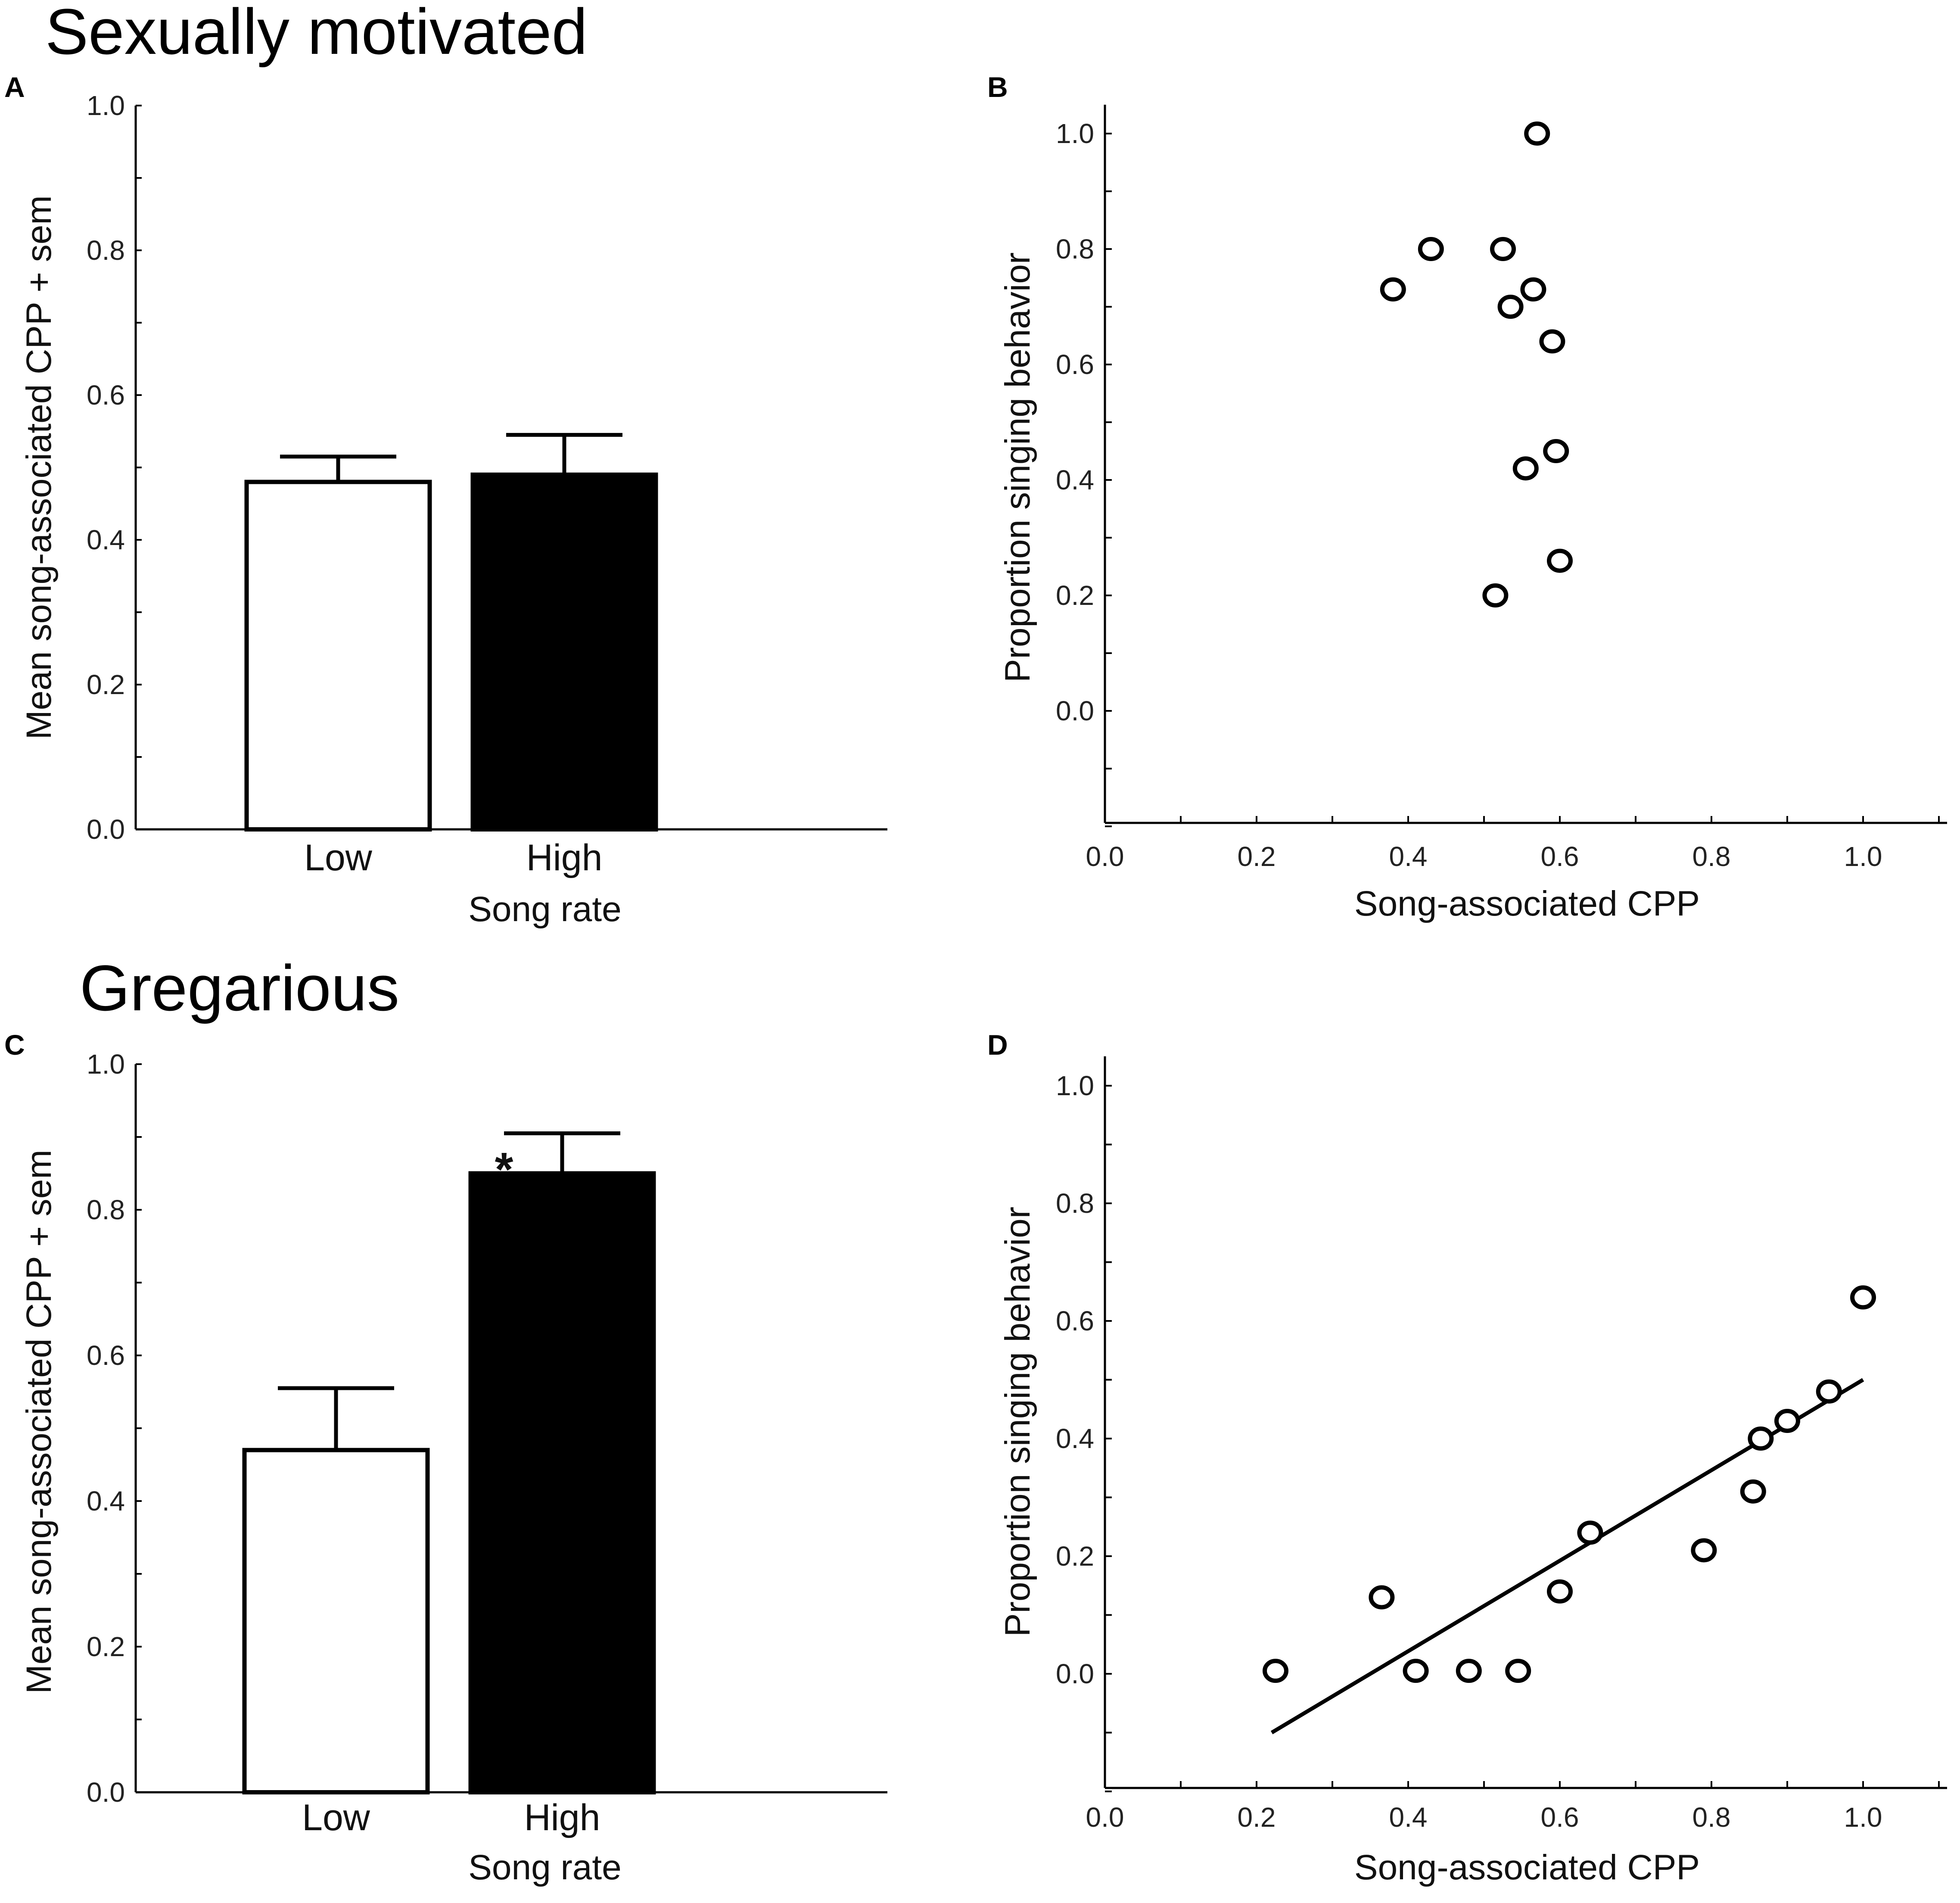  I want to click on regression-line, so click(1567, 1556).